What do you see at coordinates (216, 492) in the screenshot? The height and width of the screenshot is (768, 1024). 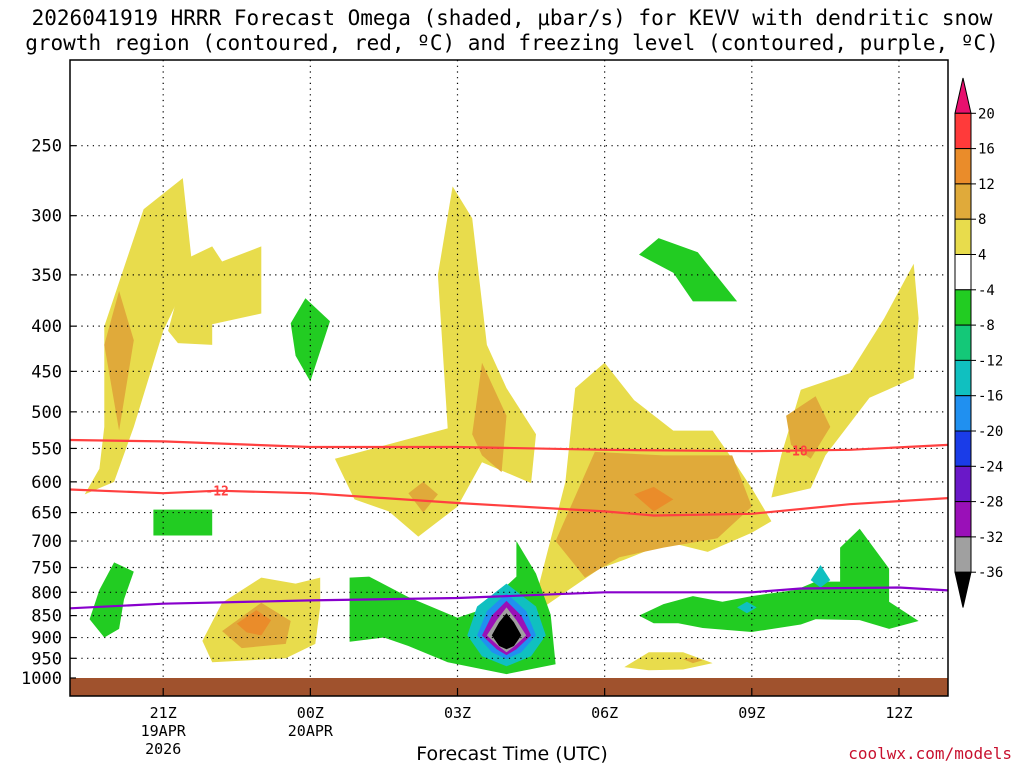 I see `contour-label-1: -12` at bounding box center [216, 492].